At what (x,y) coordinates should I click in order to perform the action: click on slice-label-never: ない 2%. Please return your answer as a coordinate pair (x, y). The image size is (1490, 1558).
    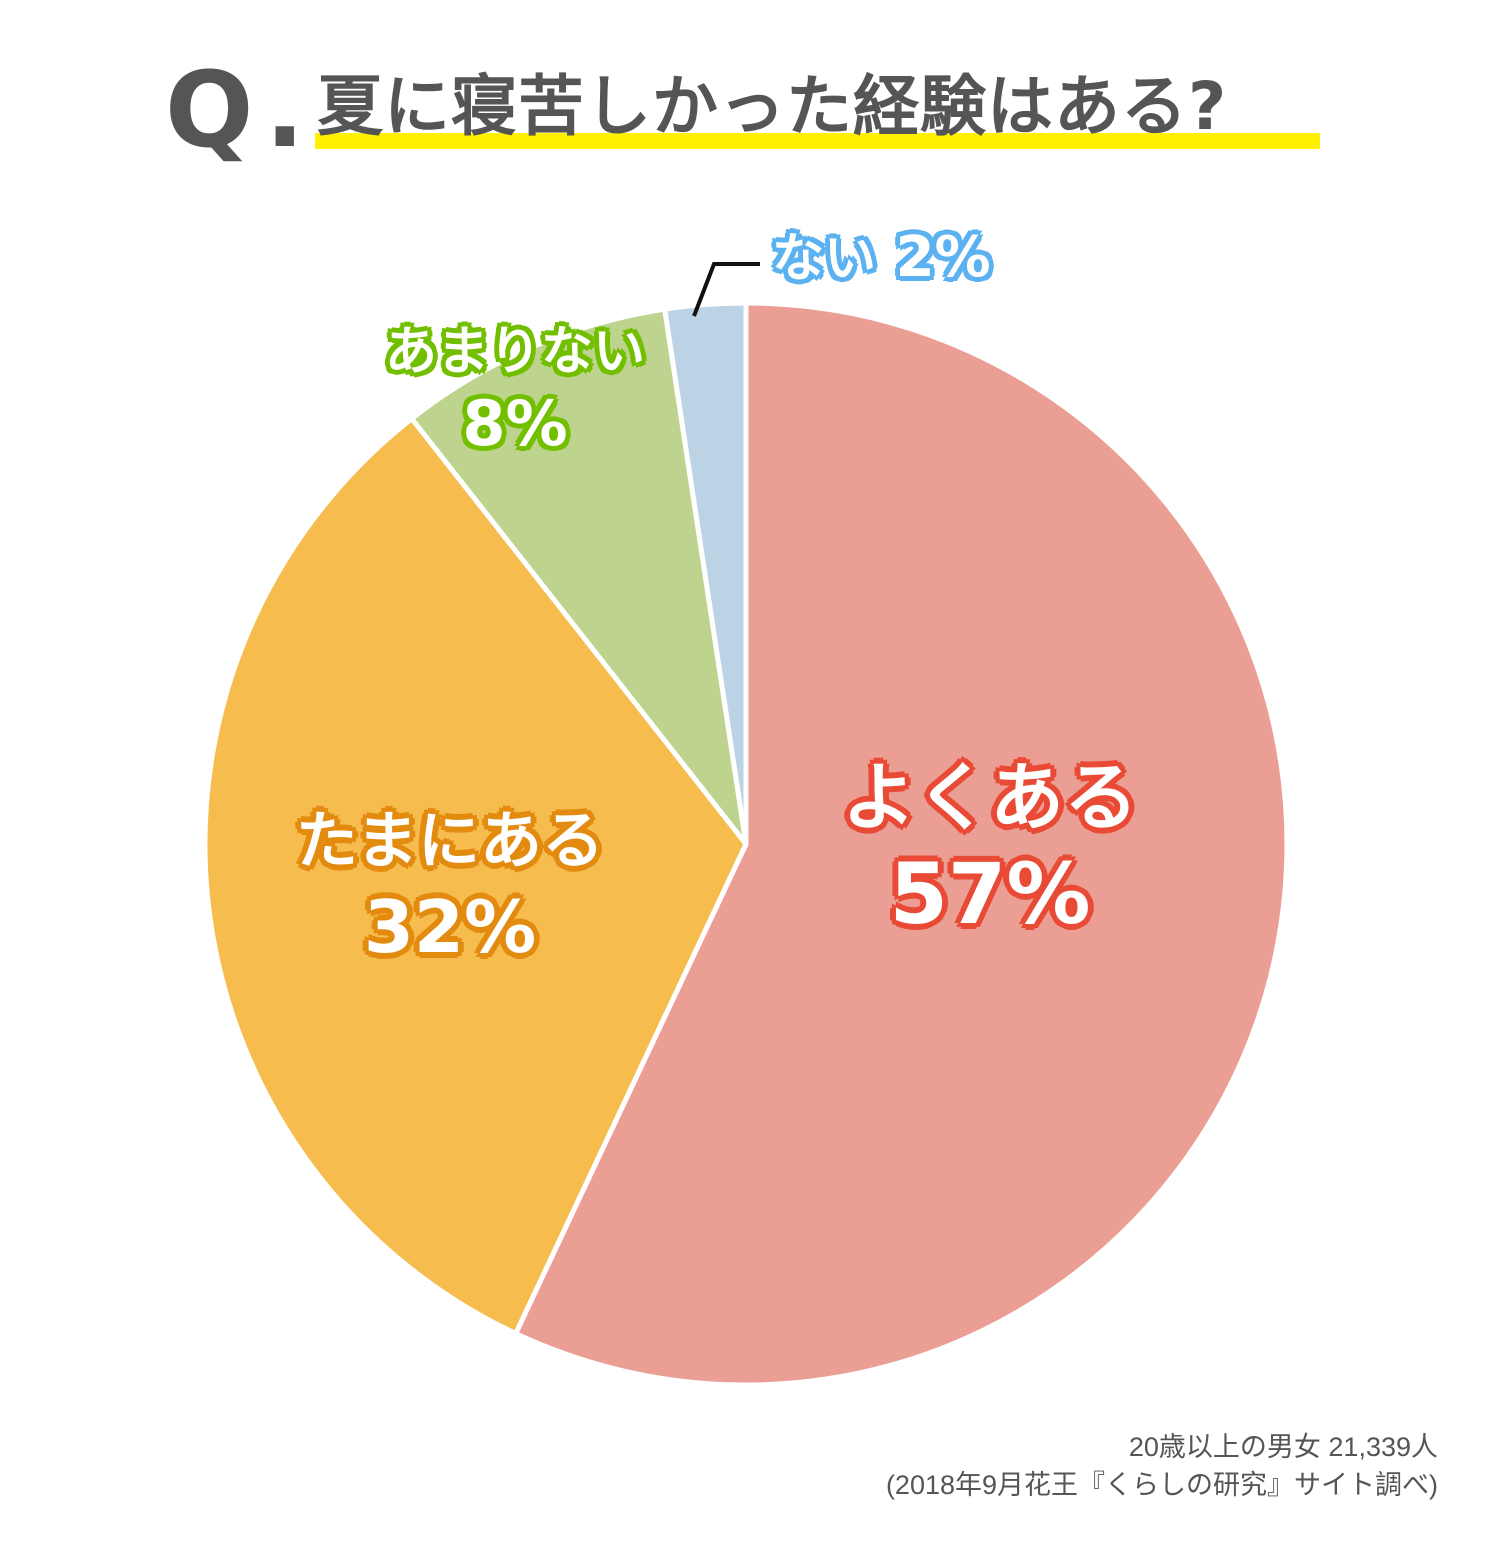
    Looking at the image, I should click on (902, 258).